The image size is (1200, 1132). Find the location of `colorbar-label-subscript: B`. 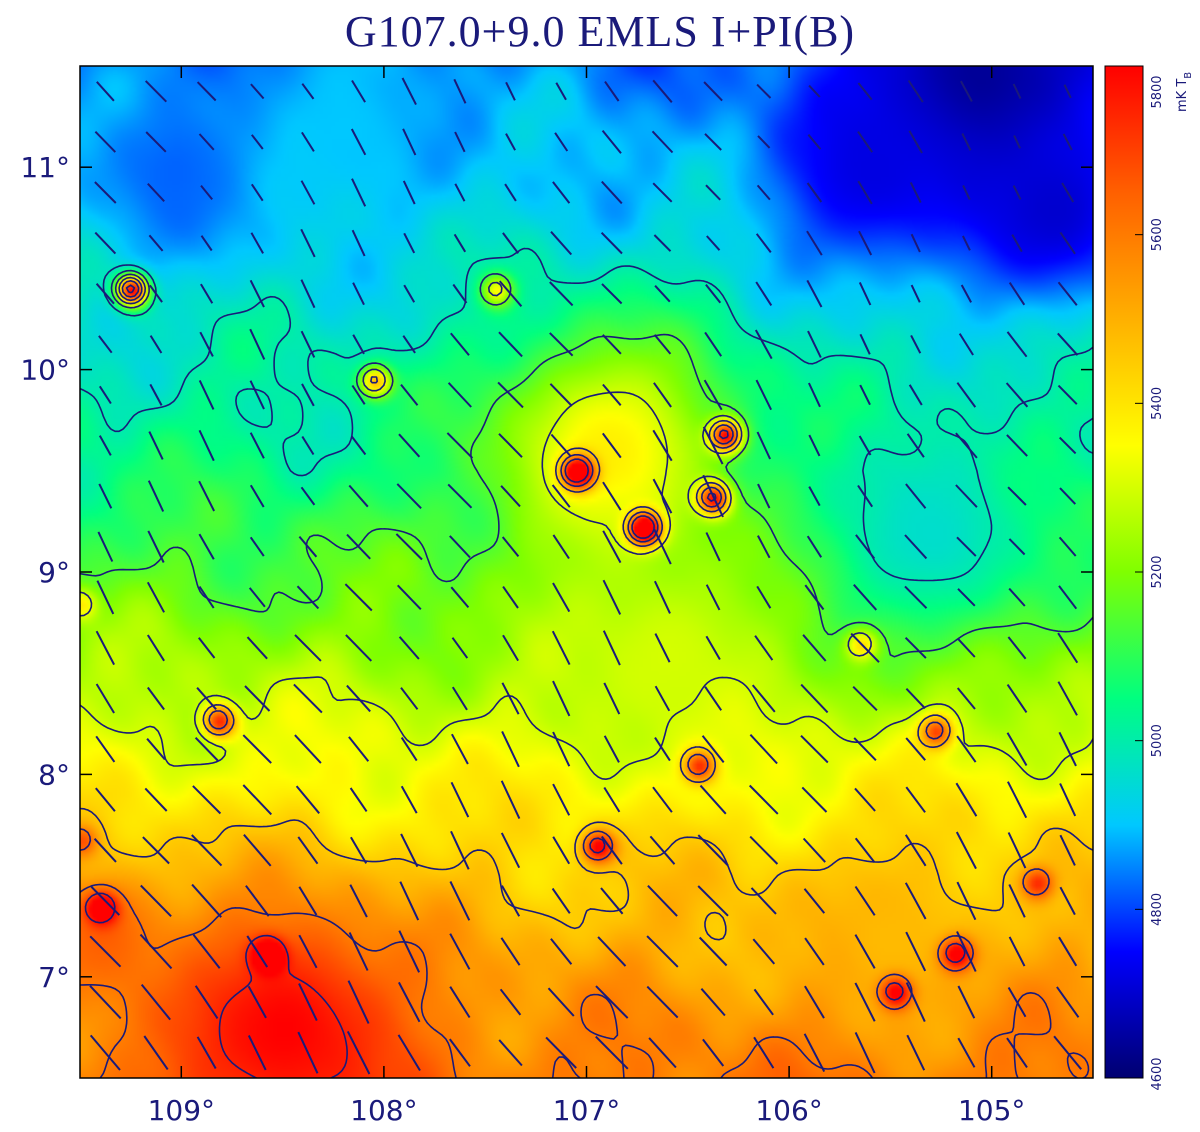

colorbar-label-subscript: B is located at coordinates (1188, 75).